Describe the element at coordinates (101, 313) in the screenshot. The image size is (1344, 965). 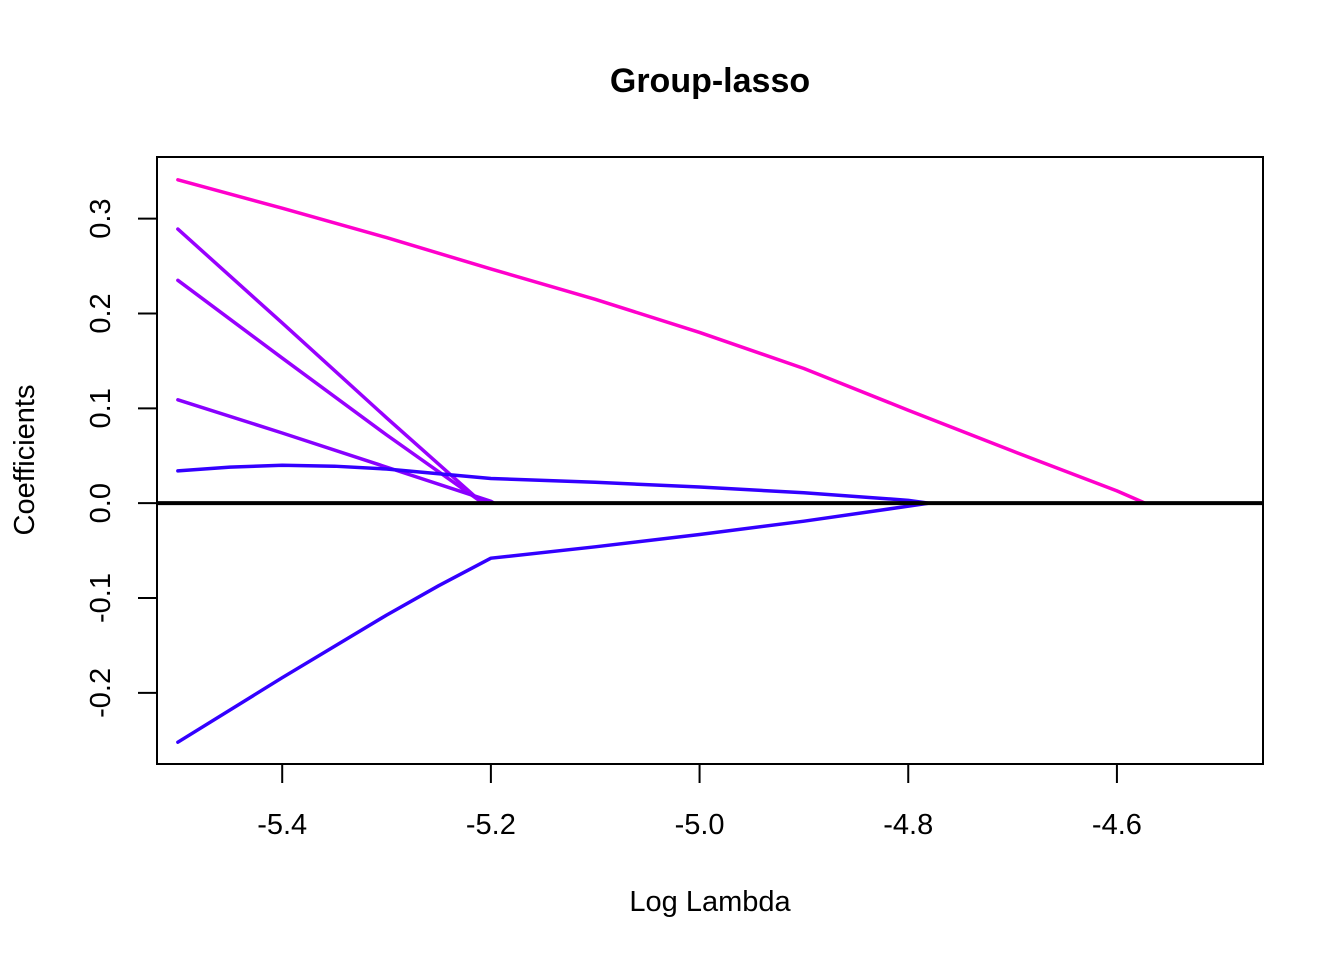
I see `y-tick-label: 0.2` at that location.